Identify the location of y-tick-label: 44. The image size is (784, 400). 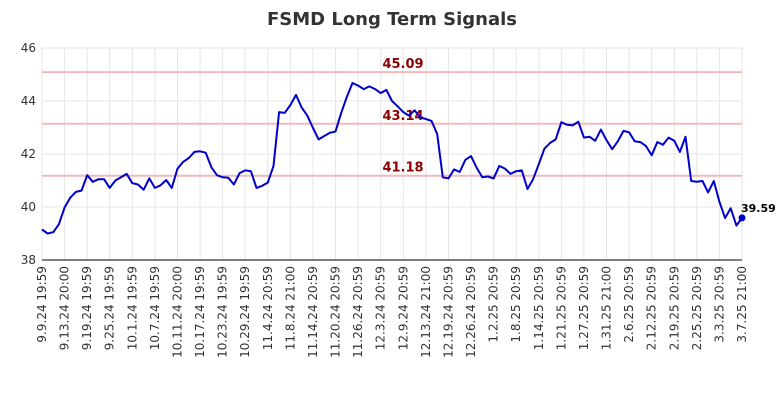
(28, 101).